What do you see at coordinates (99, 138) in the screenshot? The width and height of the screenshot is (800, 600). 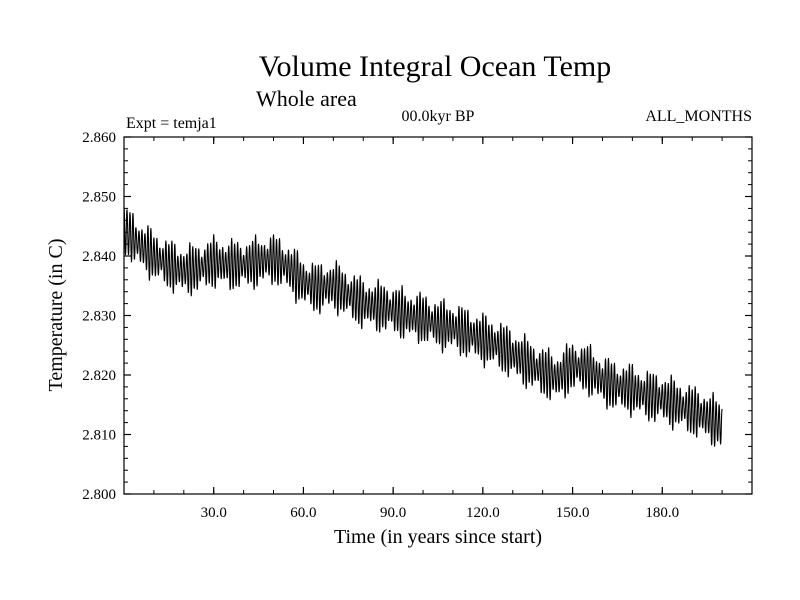 I see `y-tick-label: 2.860` at bounding box center [99, 138].